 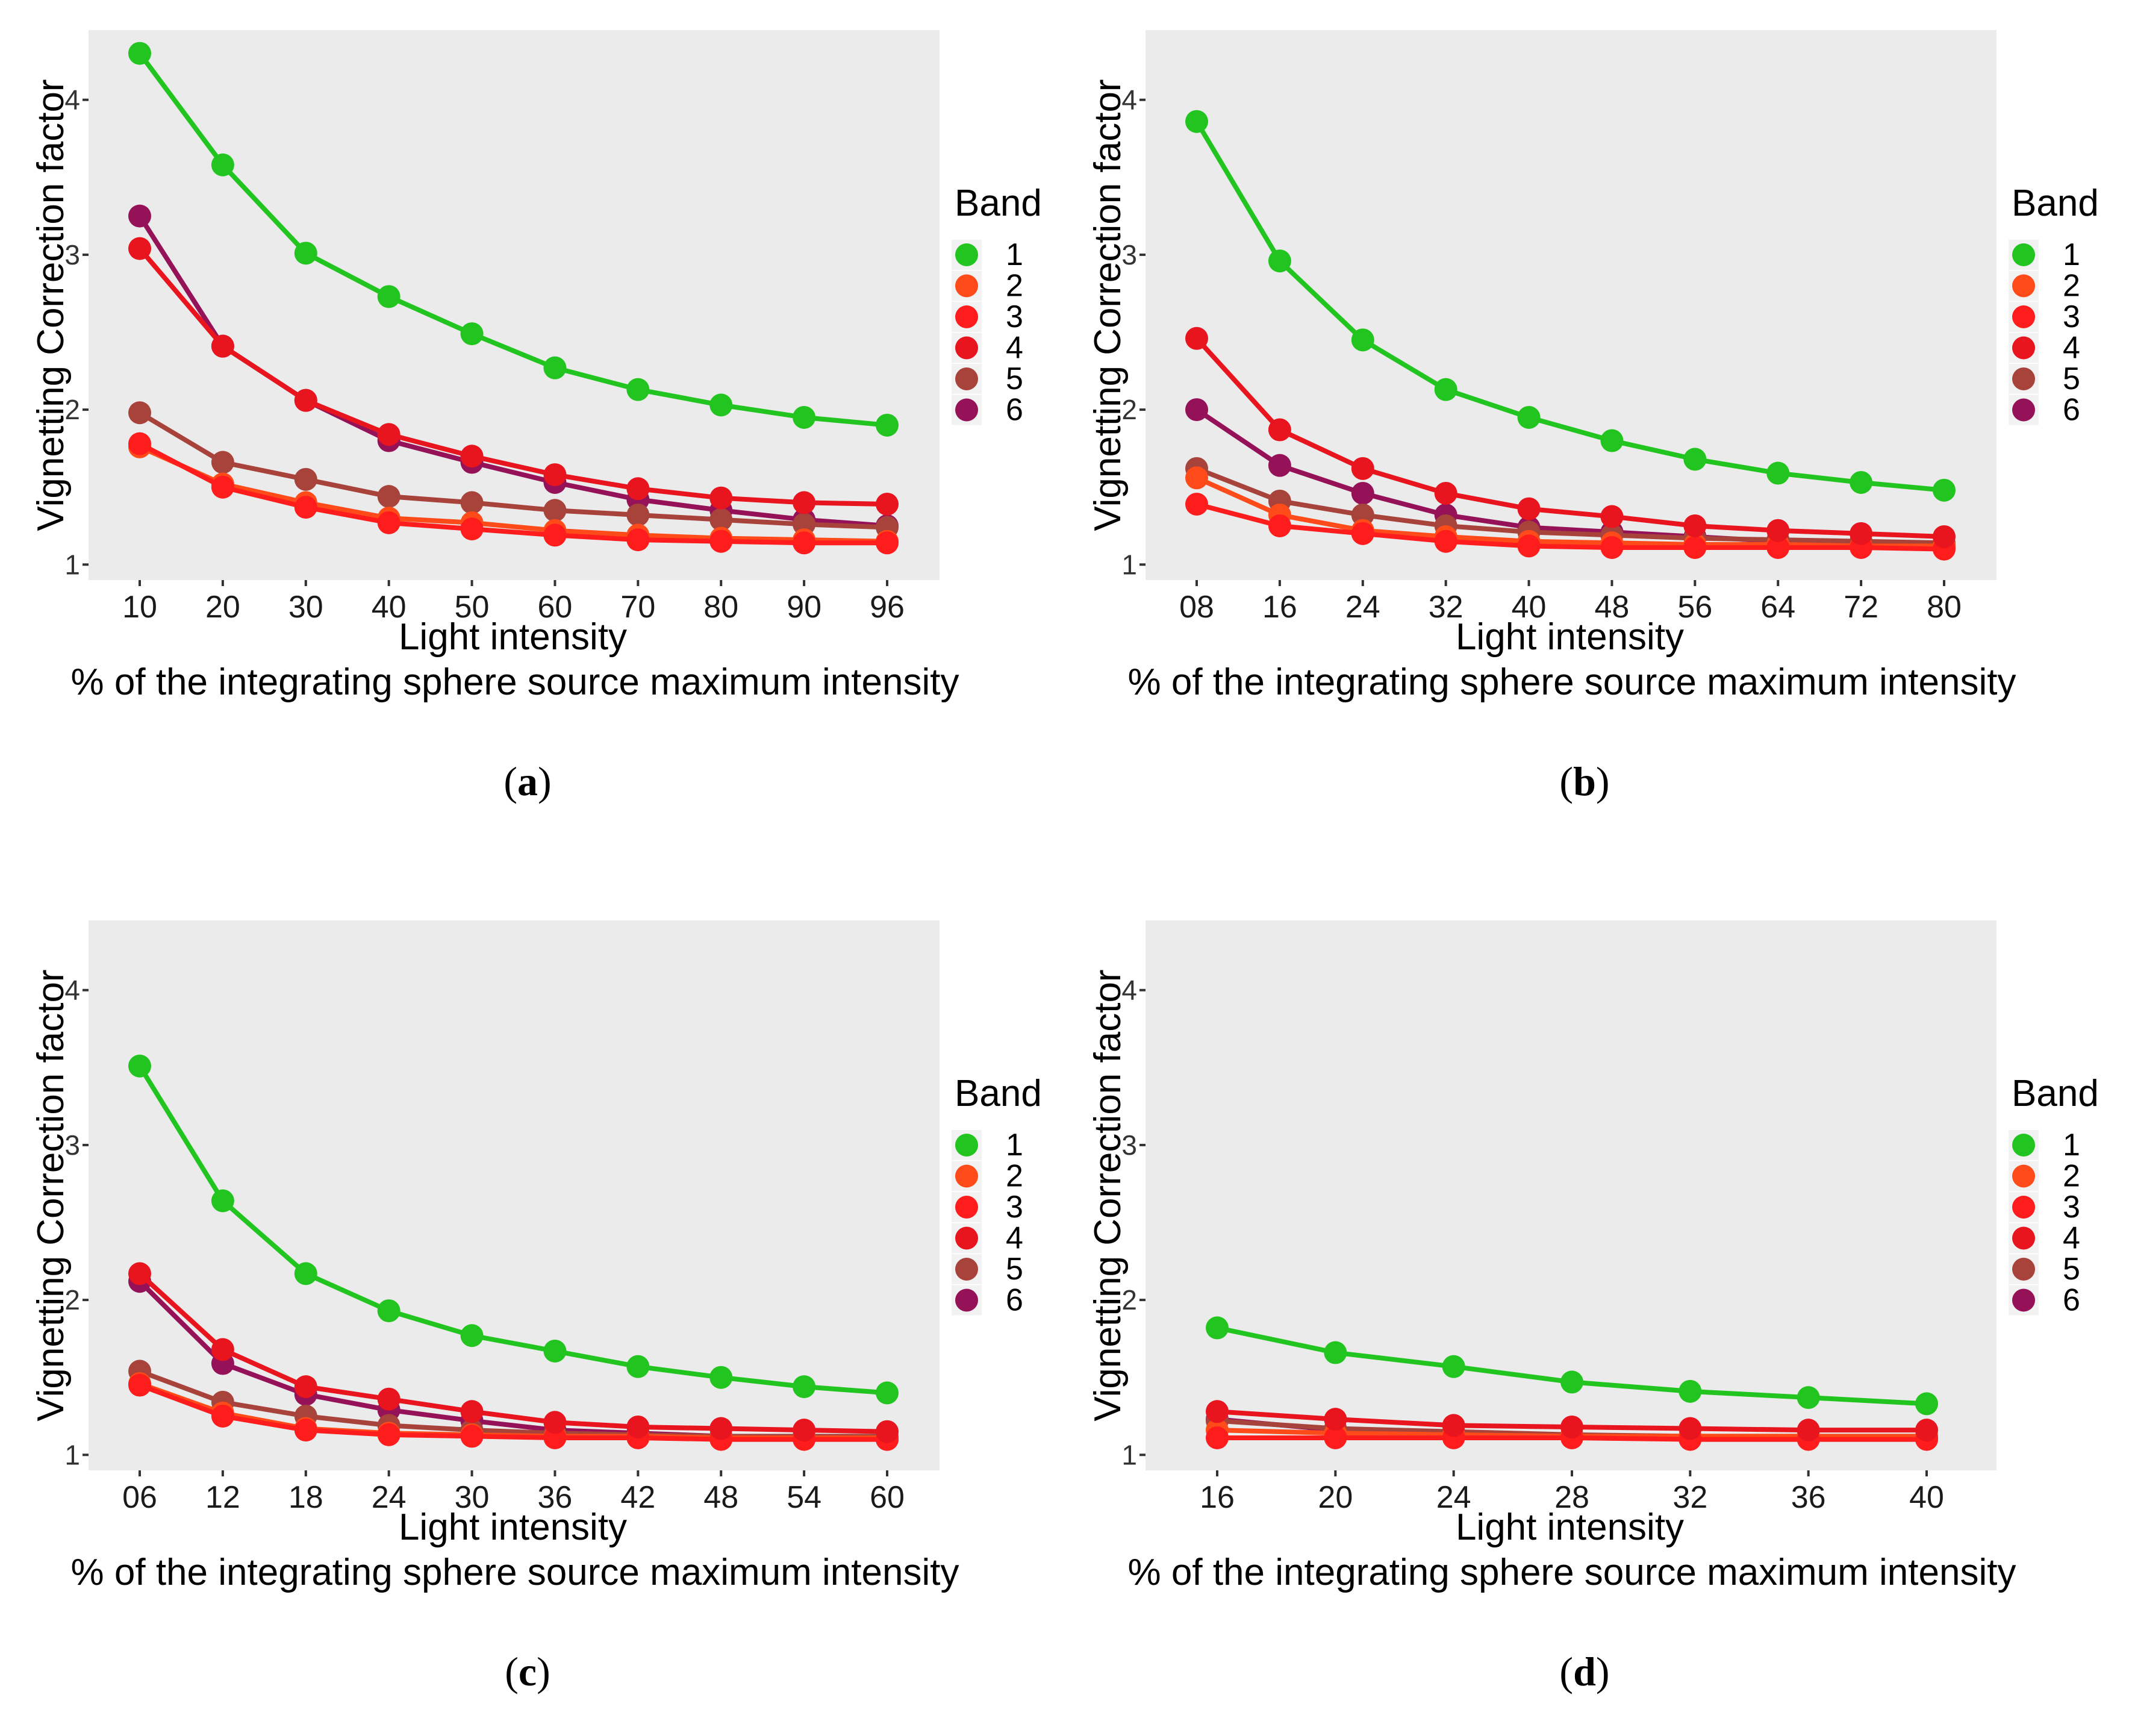 What do you see at coordinates (1196, 607) in the screenshot?
I see `x-tick-label: 08` at bounding box center [1196, 607].